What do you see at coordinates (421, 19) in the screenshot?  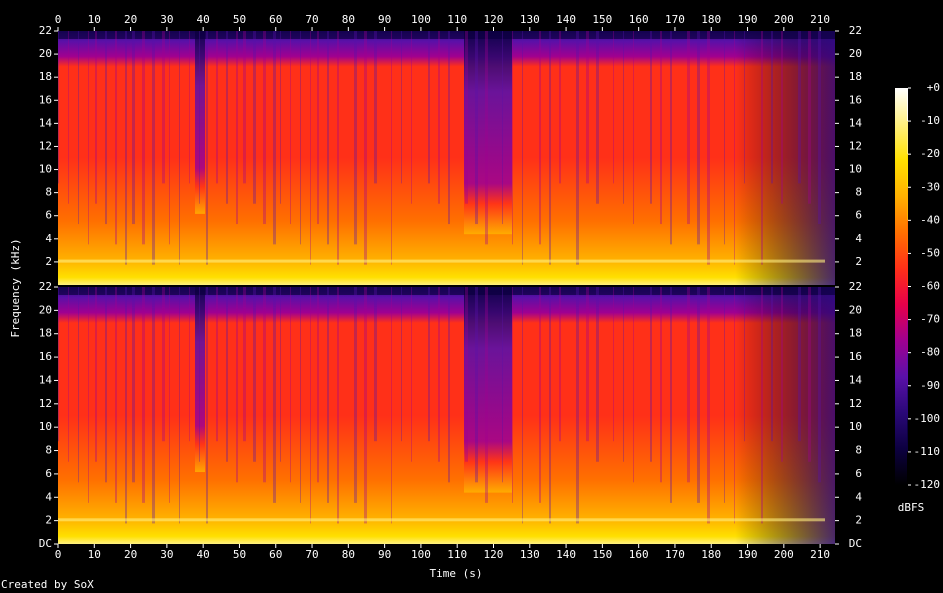 I see `x-tick-label: 100` at bounding box center [421, 19].